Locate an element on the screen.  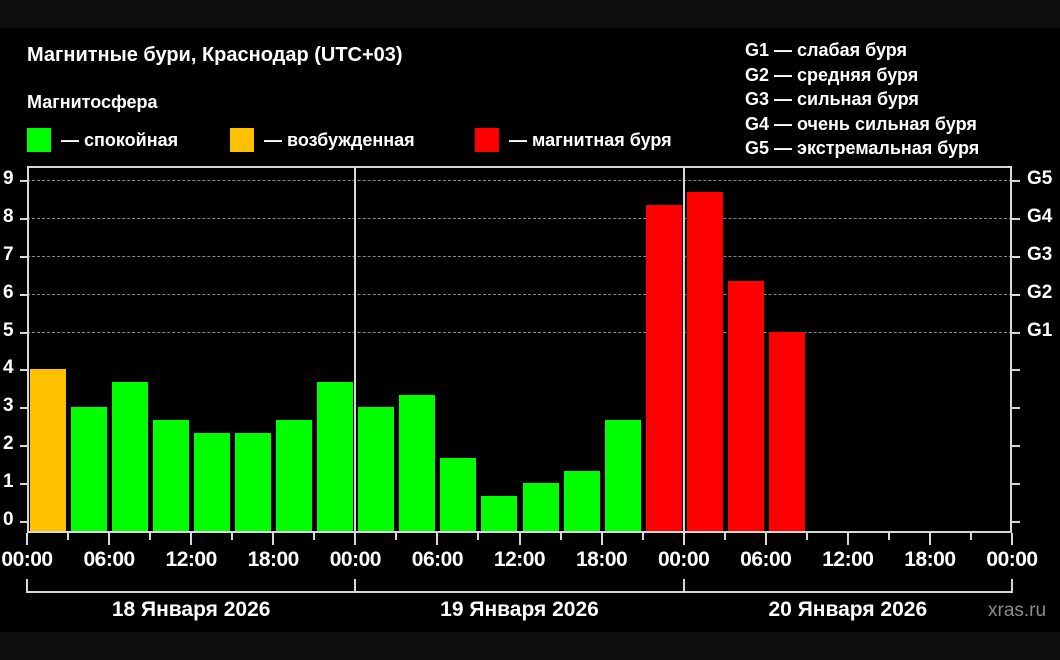
y-tick-label: 3 is located at coordinates (8, 406).